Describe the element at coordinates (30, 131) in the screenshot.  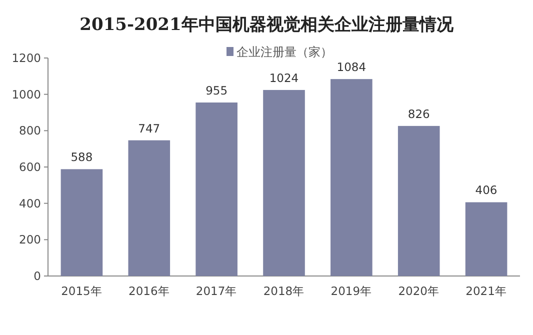
I see `y-tick-label: 800` at that location.